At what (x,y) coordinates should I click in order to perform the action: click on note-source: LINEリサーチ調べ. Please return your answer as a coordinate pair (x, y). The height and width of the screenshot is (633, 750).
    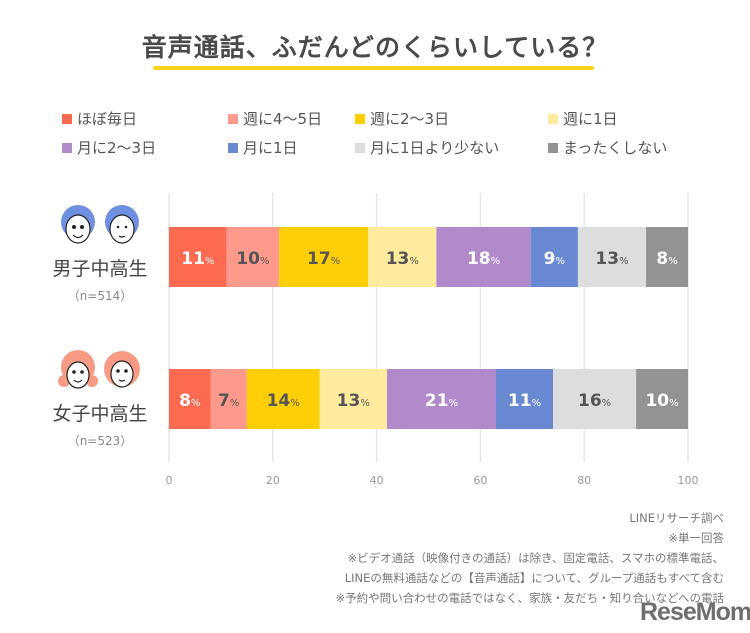
    Looking at the image, I should click on (676, 518).